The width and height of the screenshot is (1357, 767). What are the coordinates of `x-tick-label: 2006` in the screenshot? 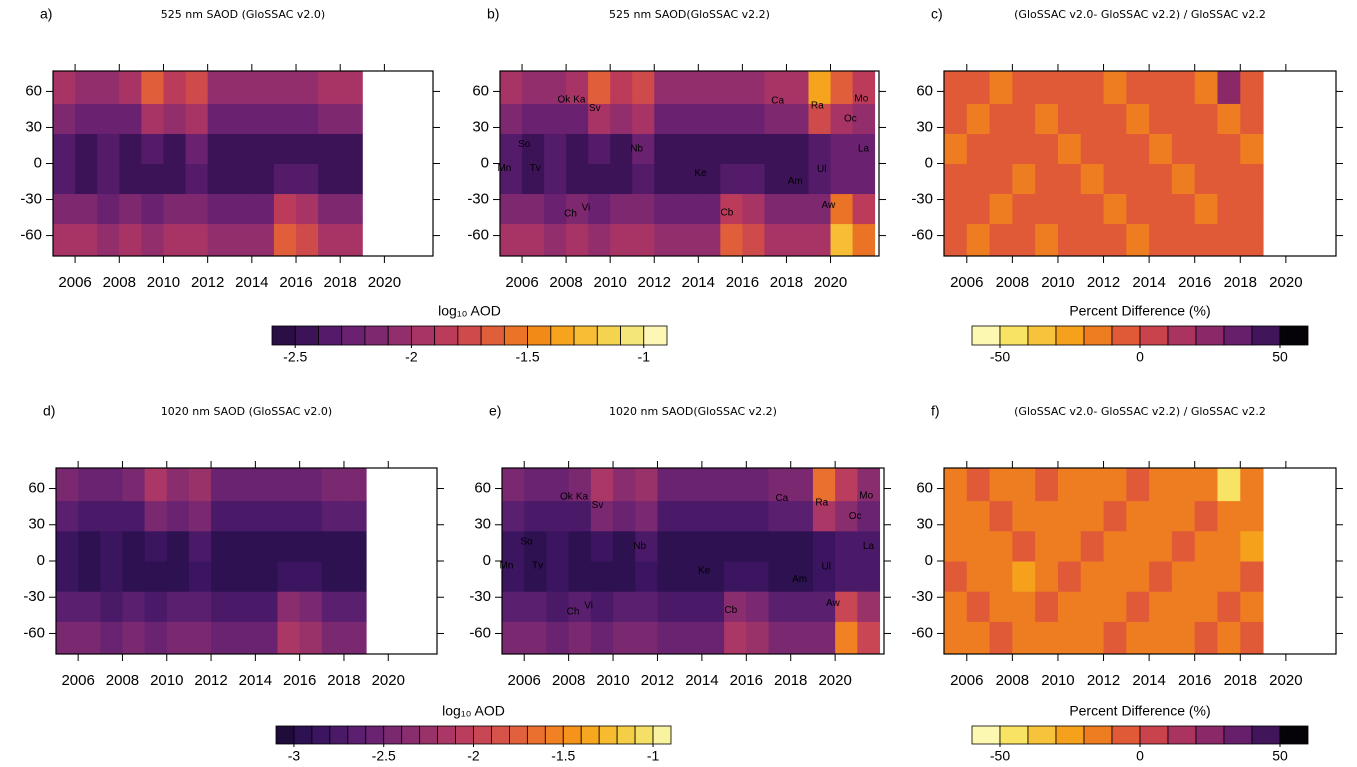 It's located at (966, 282).